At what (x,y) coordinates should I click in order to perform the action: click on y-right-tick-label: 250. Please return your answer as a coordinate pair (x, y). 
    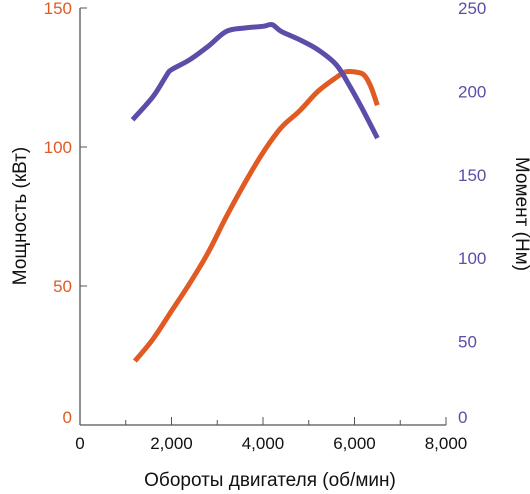
    Looking at the image, I should click on (472, 9).